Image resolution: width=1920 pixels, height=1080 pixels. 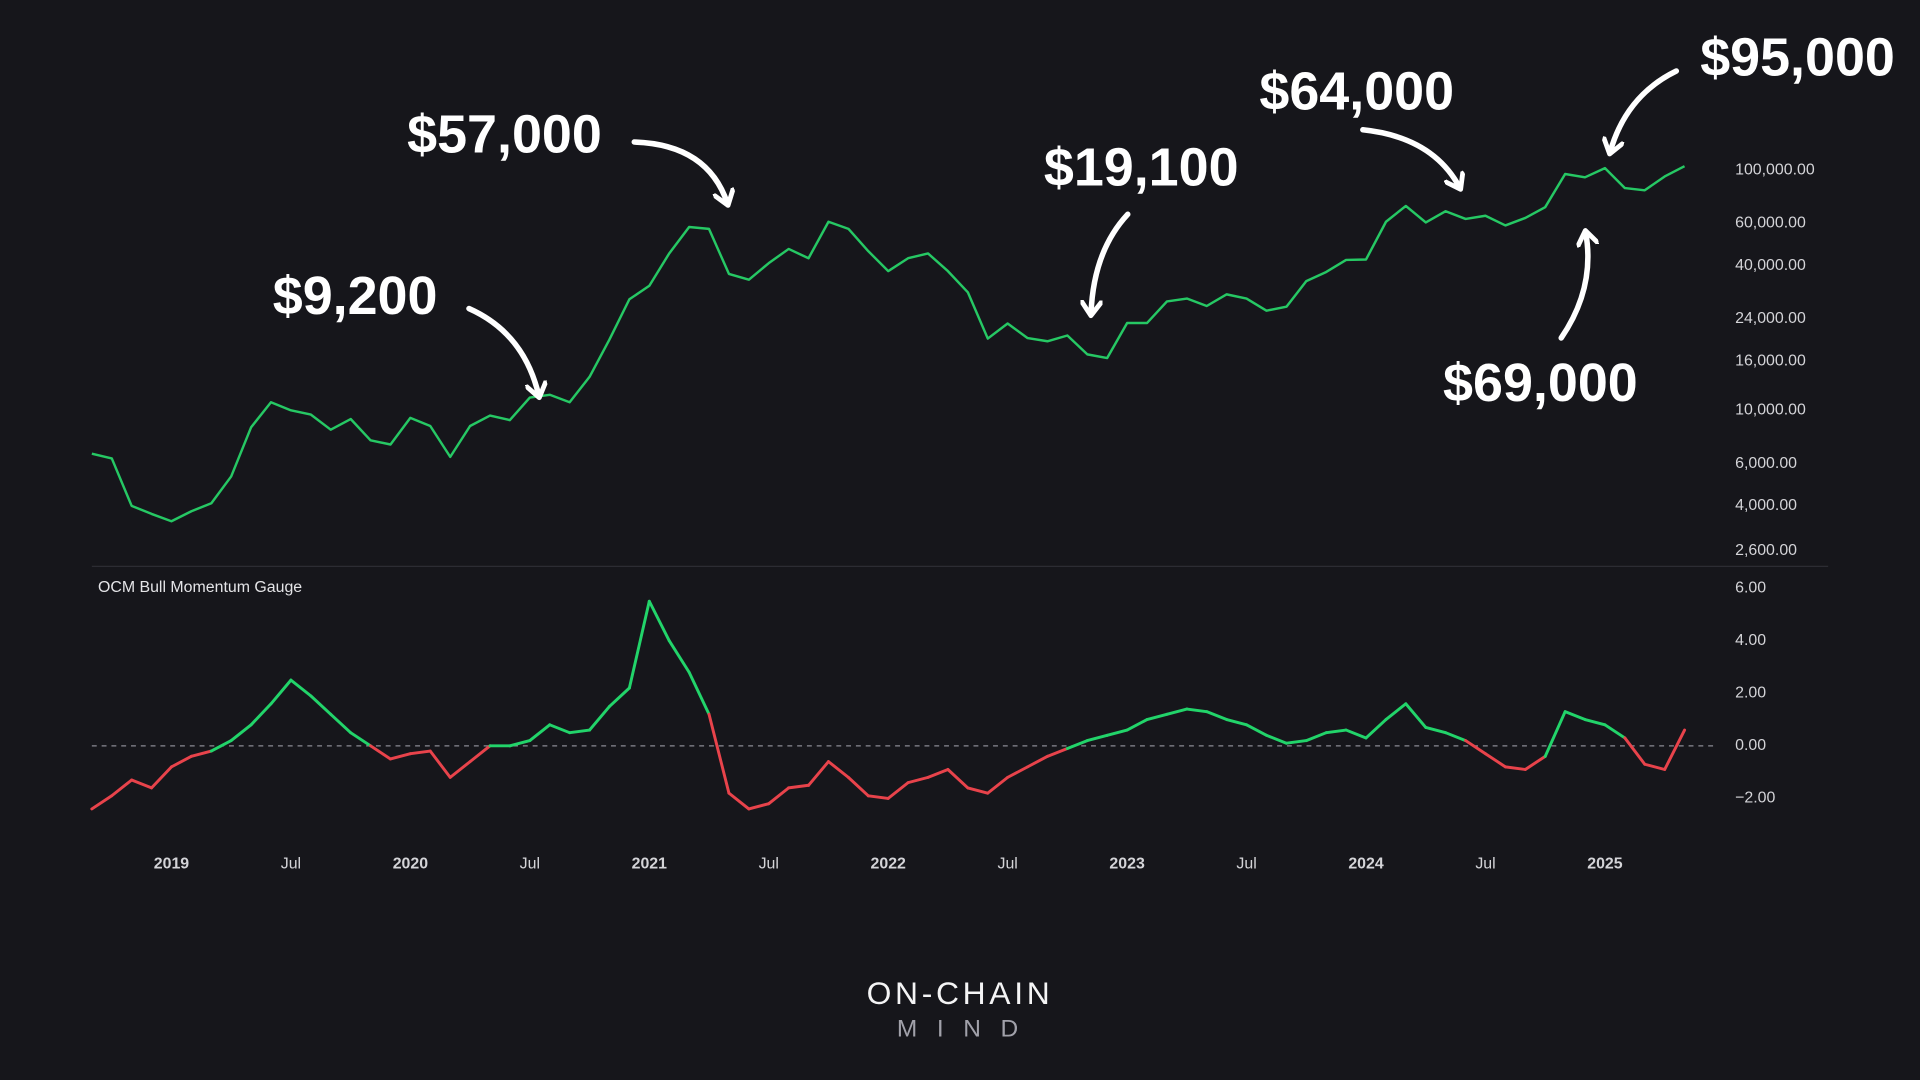 I want to click on x-tick-label: 2019, so click(x=172, y=864).